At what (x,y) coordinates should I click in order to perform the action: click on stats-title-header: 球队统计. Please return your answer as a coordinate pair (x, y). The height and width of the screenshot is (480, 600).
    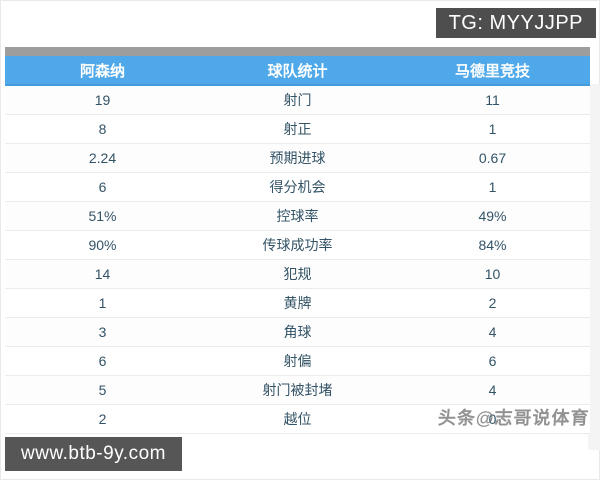
    Looking at the image, I should click on (297, 71).